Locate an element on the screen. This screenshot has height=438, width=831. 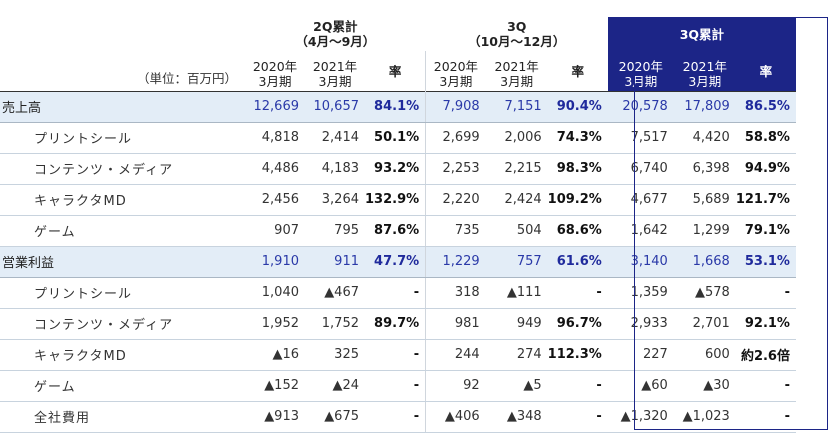
value-cell: 7,517 is located at coordinates (640, 138).